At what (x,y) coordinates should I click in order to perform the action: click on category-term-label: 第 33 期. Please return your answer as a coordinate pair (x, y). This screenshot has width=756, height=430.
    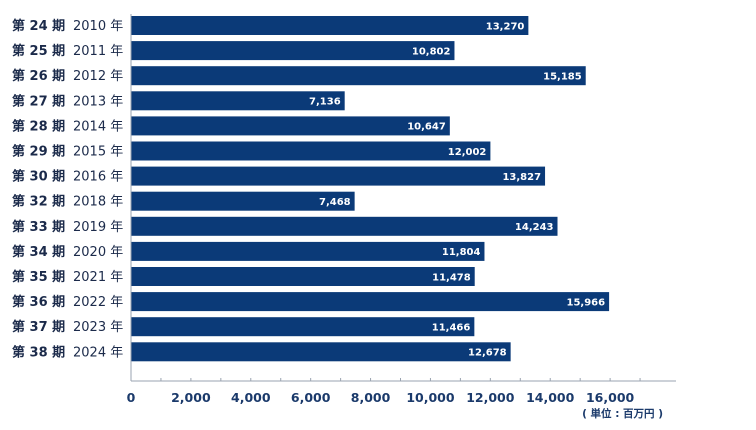
    Looking at the image, I should click on (38, 227).